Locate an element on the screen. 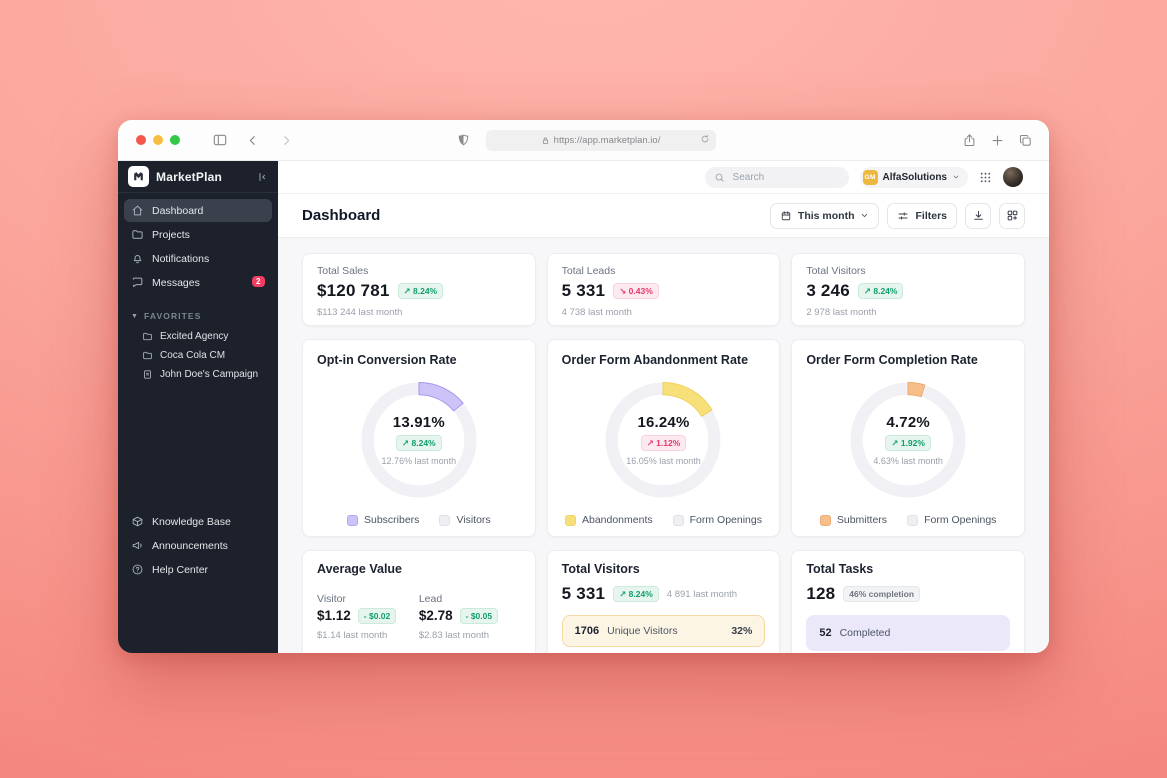  favorite-item-coca-cola-cm: Coca Cola CM is located at coordinates (198, 355).